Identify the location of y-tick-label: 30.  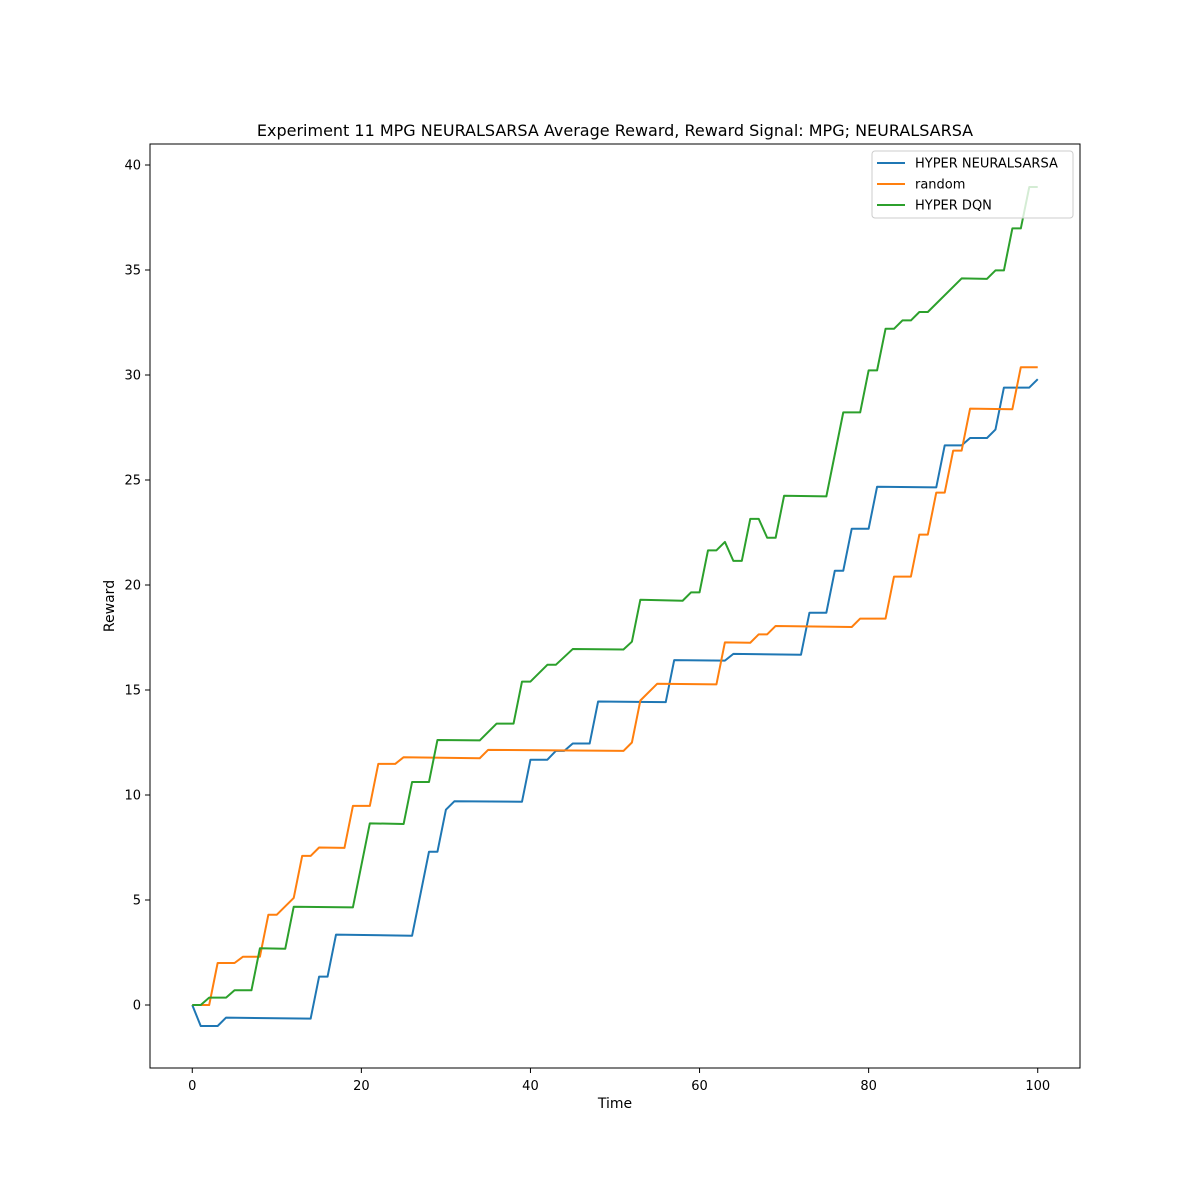
(132, 376).